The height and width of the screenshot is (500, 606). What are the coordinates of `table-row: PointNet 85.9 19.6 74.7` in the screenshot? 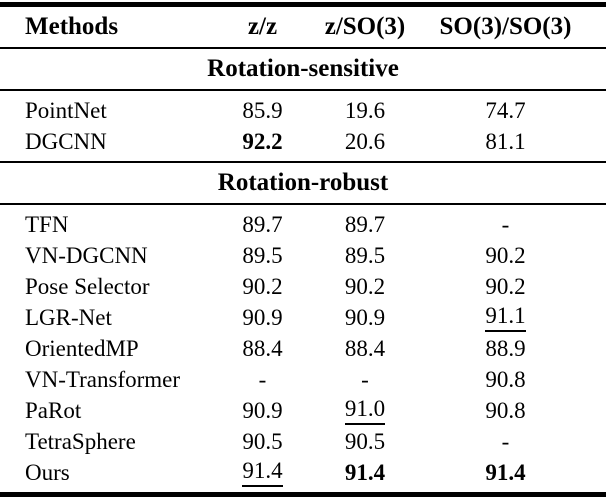 It's located at (303, 110).